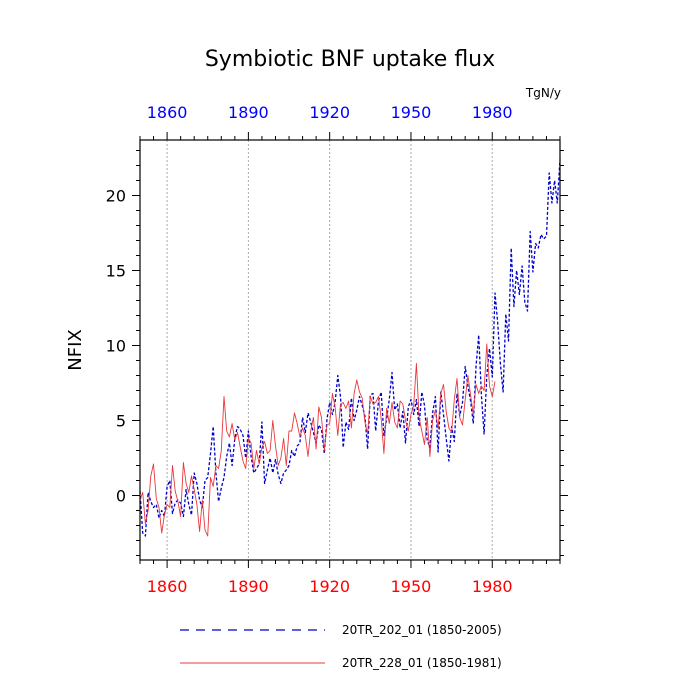 The height and width of the screenshot is (700, 700). What do you see at coordinates (248, 112) in the screenshot?
I see `x-tick-label-top-1890: 1890` at bounding box center [248, 112].